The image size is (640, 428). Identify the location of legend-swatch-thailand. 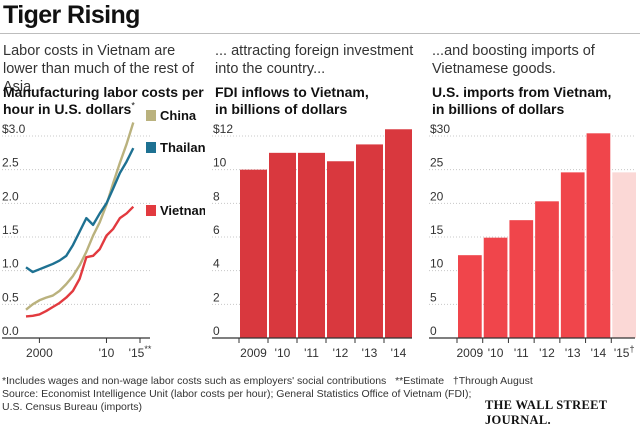
(151, 147).